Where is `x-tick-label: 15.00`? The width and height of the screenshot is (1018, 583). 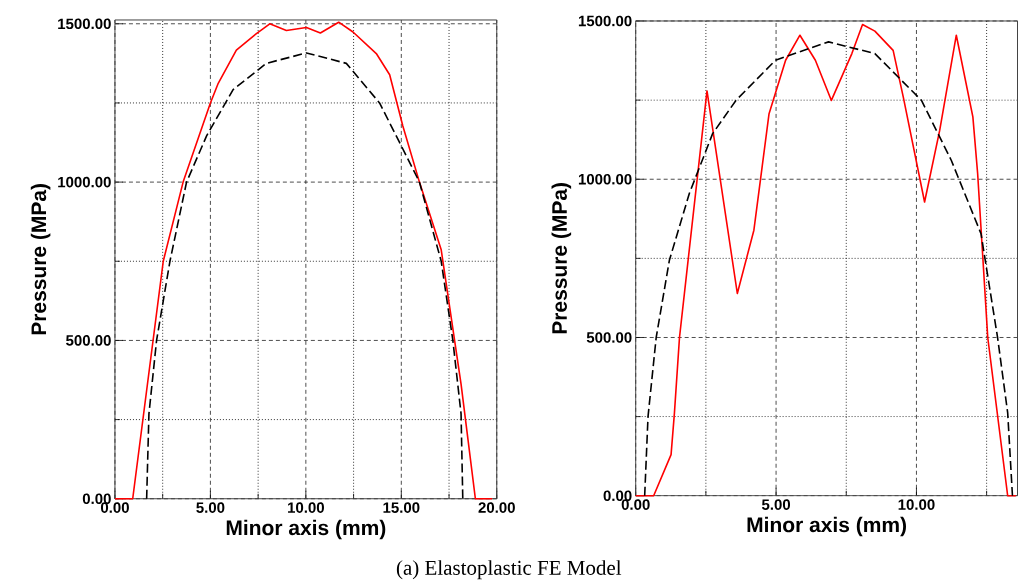
x-tick-label: 15.00 is located at coordinates (401, 508).